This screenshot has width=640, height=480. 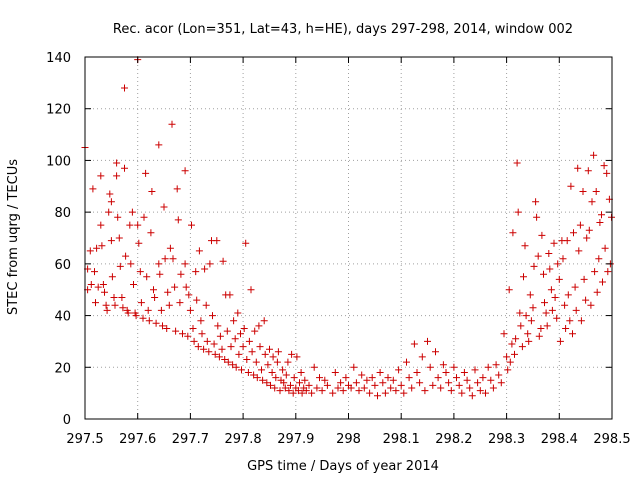 What do you see at coordinates (137, 439) in the screenshot?
I see `x-tick-label: 297.6` at bounding box center [137, 439].